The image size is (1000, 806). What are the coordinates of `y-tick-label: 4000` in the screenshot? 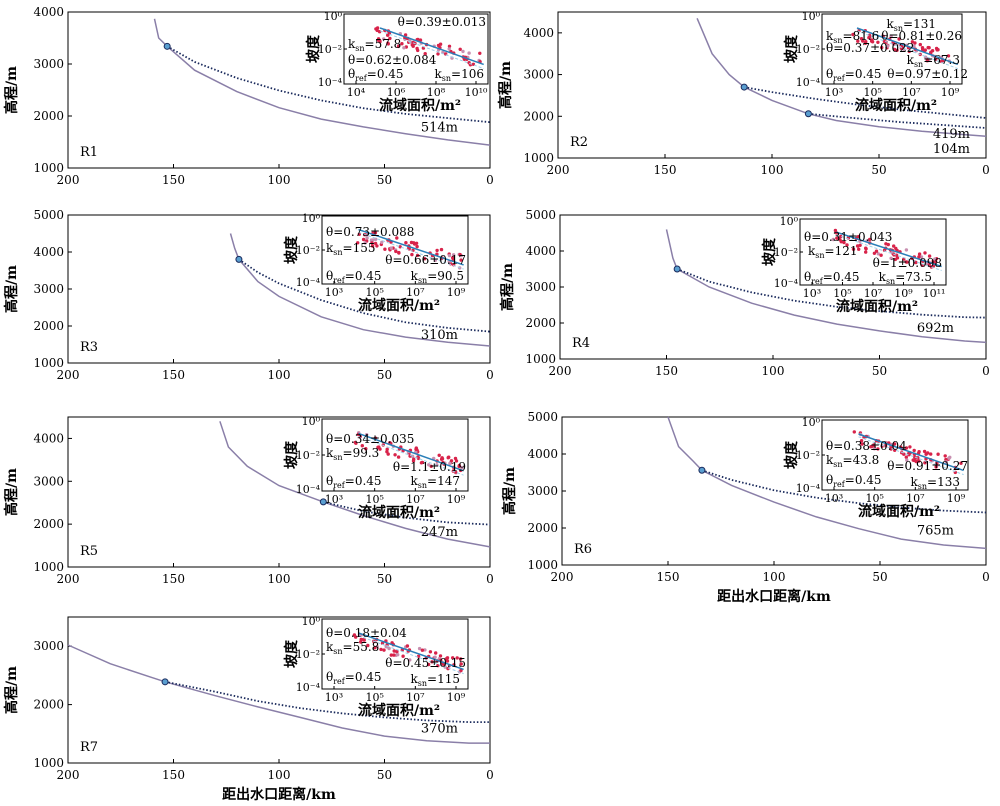 It's located at (48, 12).